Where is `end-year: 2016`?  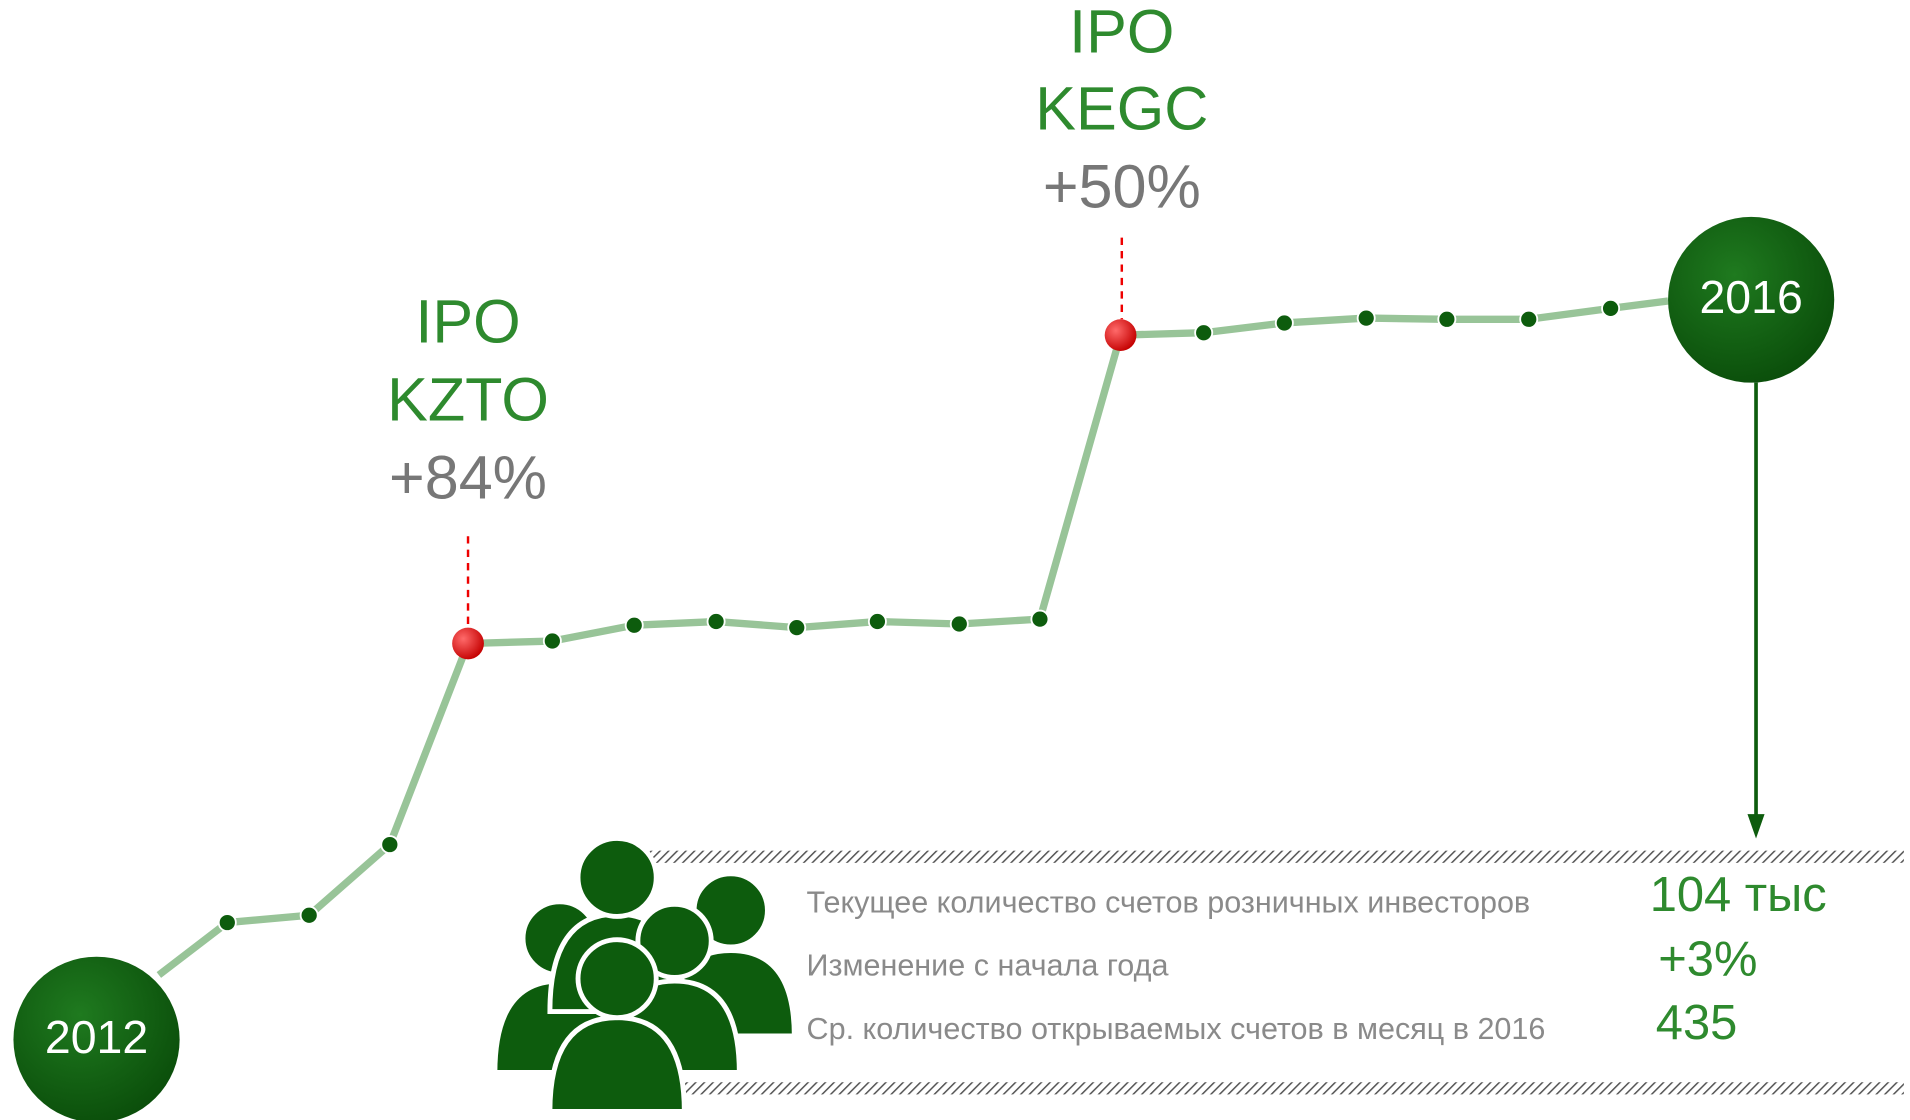 end-year: 2016 is located at coordinates (1750, 297).